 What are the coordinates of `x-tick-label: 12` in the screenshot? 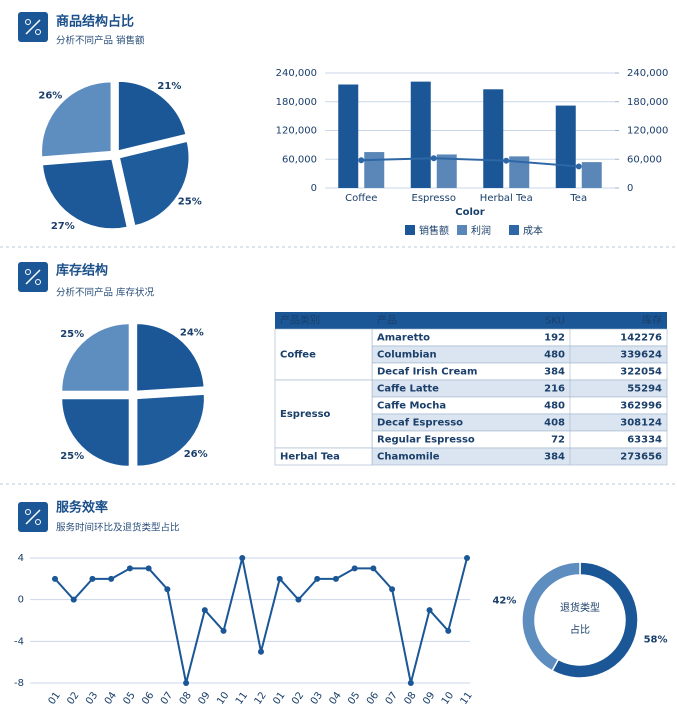 It's located at (261, 698).